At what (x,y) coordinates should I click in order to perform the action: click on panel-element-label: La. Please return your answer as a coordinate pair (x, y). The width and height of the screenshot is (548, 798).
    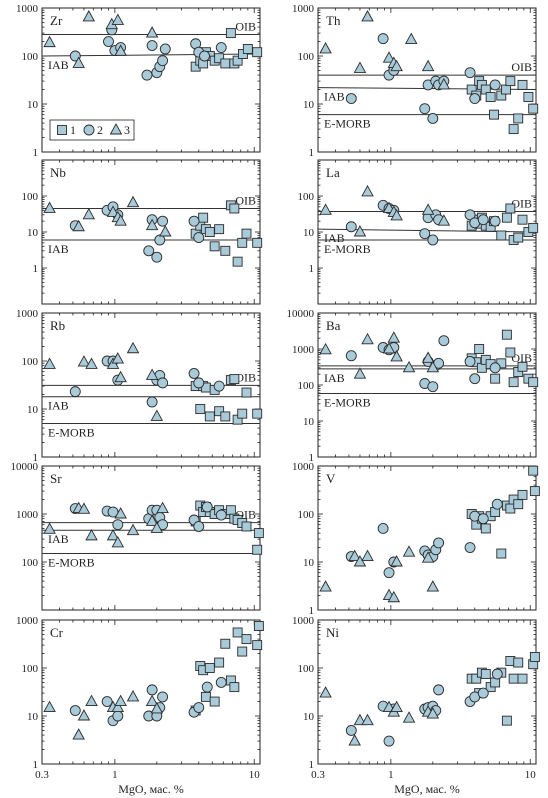
    Looking at the image, I should click on (333, 172).